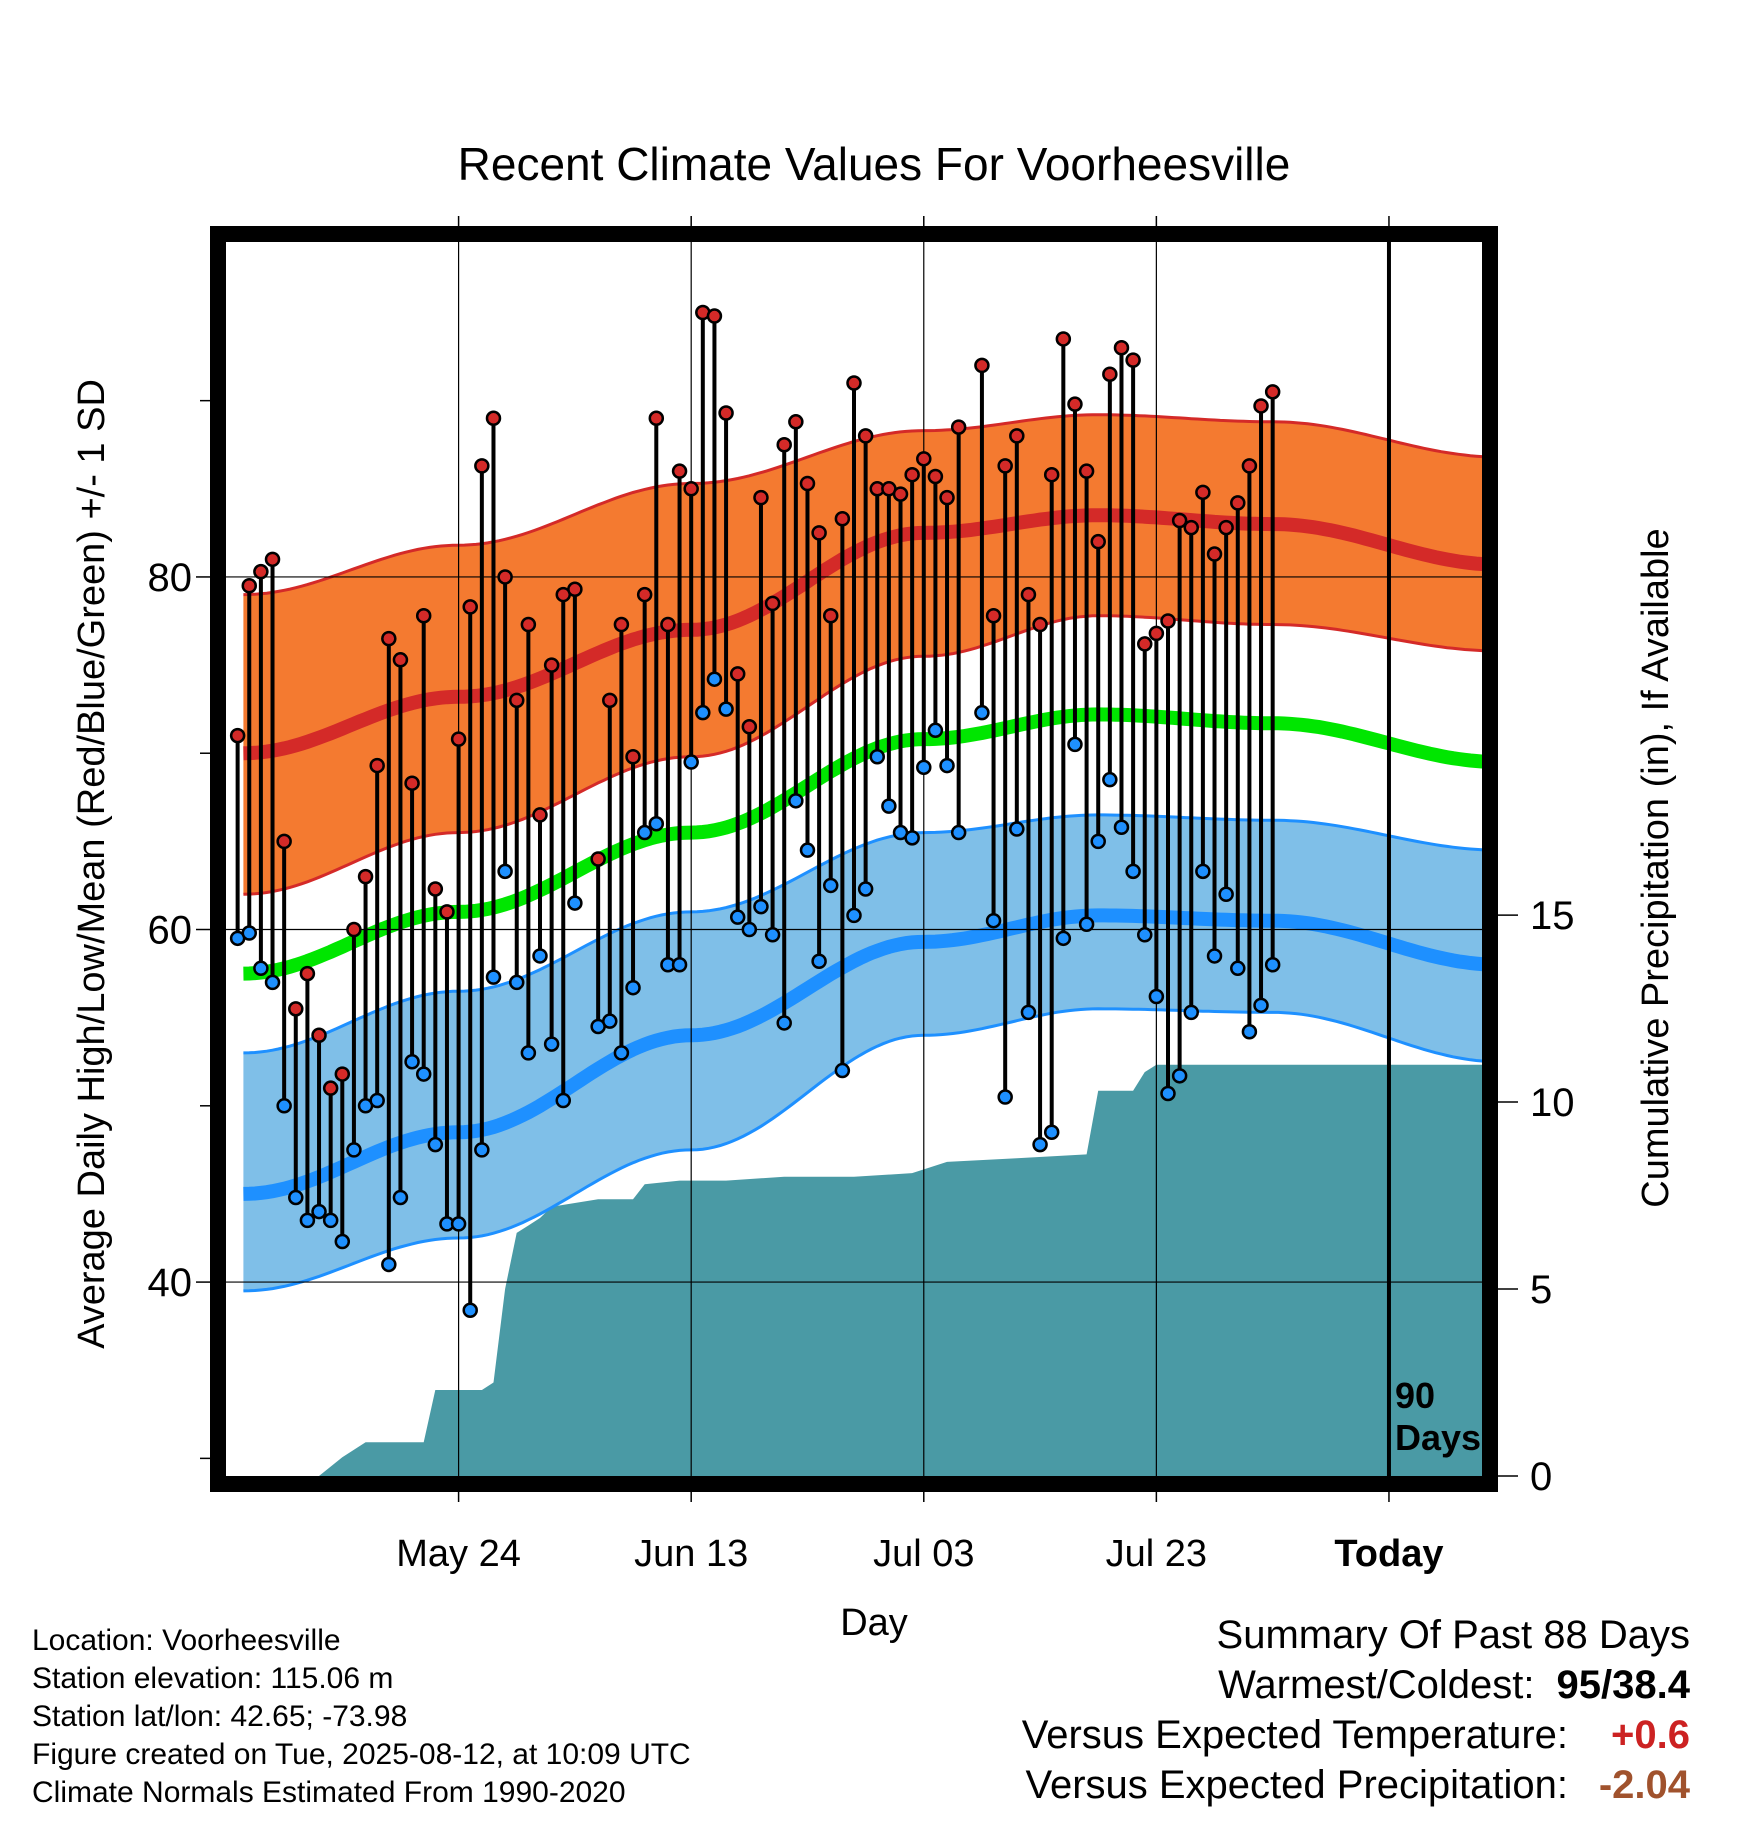  I want to click on x-tick-label: Jul 23, so click(1156, 1554).